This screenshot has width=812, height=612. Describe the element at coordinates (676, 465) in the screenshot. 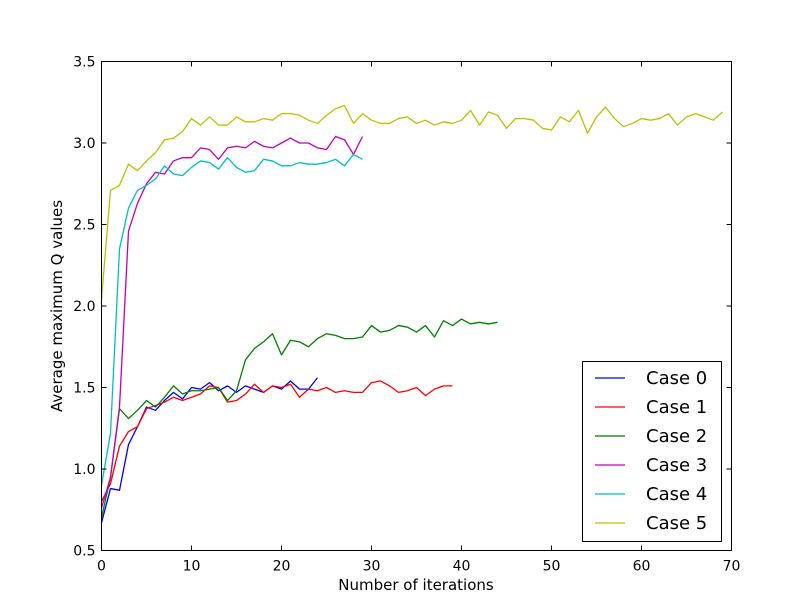

I see `legend-label: Case 3` at that location.